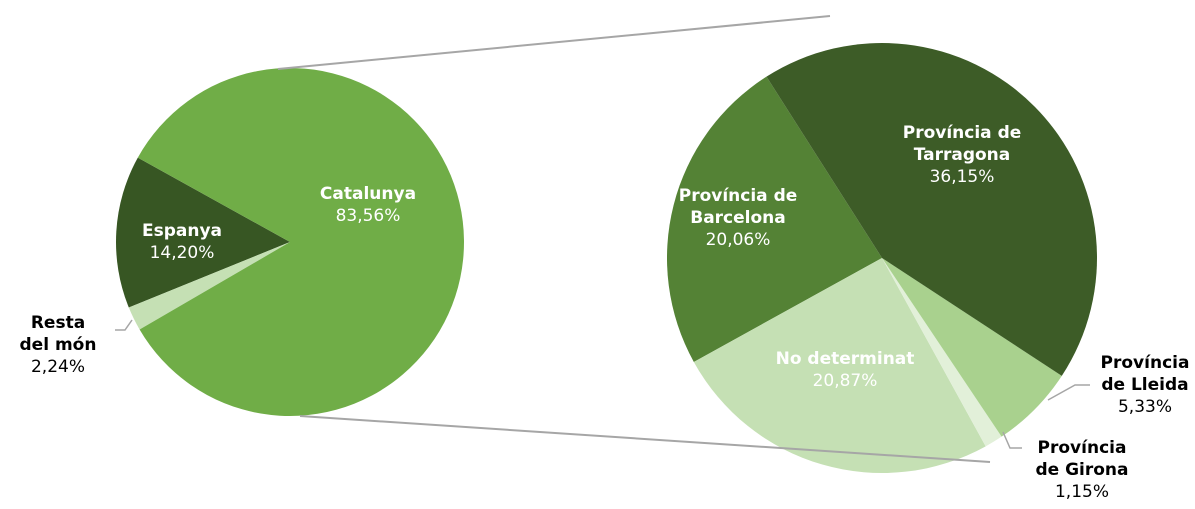 The image size is (1195, 509). I want to click on value-label: 5,33%, so click(1144, 407).